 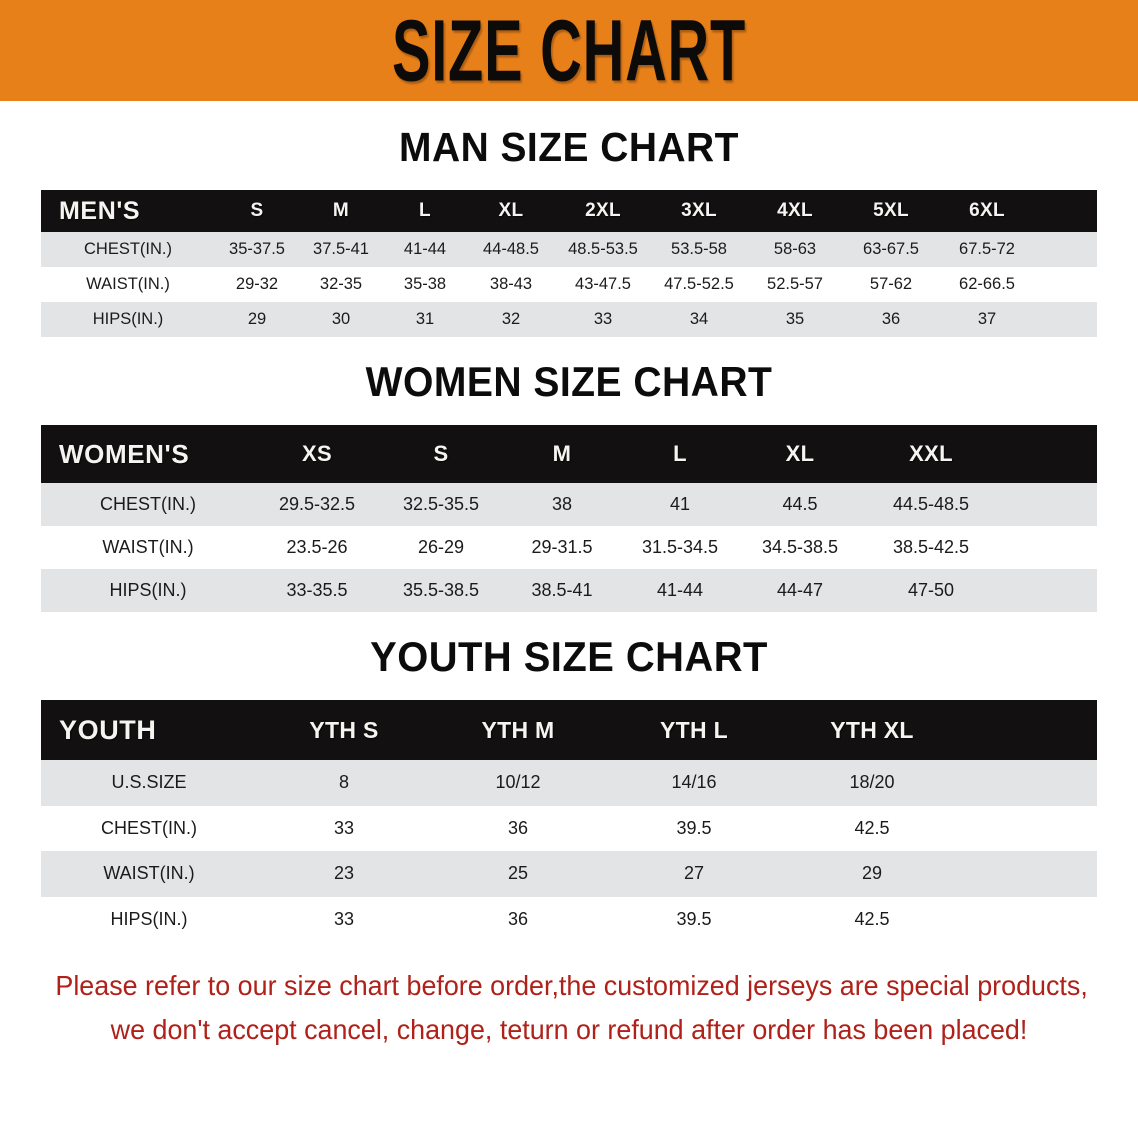 What do you see at coordinates (603, 284) in the screenshot?
I see `table-cell: 43-47.5` at bounding box center [603, 284].